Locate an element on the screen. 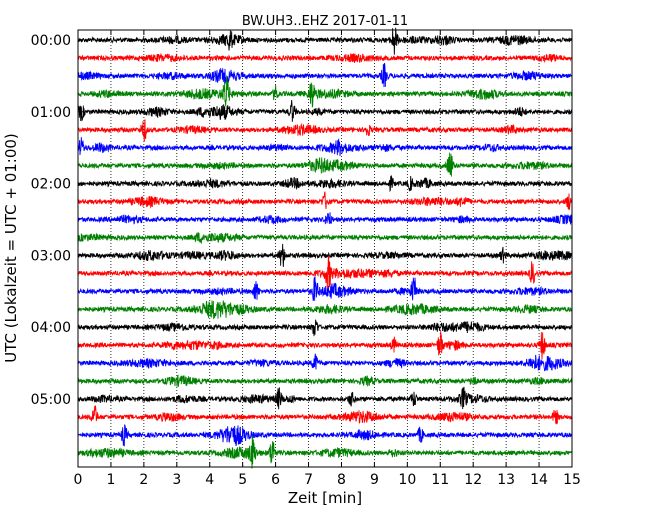 Image resolution: width=650 pixels, height=520 pixels. x-tick-label: 9 is located at coordinates (374, 480).